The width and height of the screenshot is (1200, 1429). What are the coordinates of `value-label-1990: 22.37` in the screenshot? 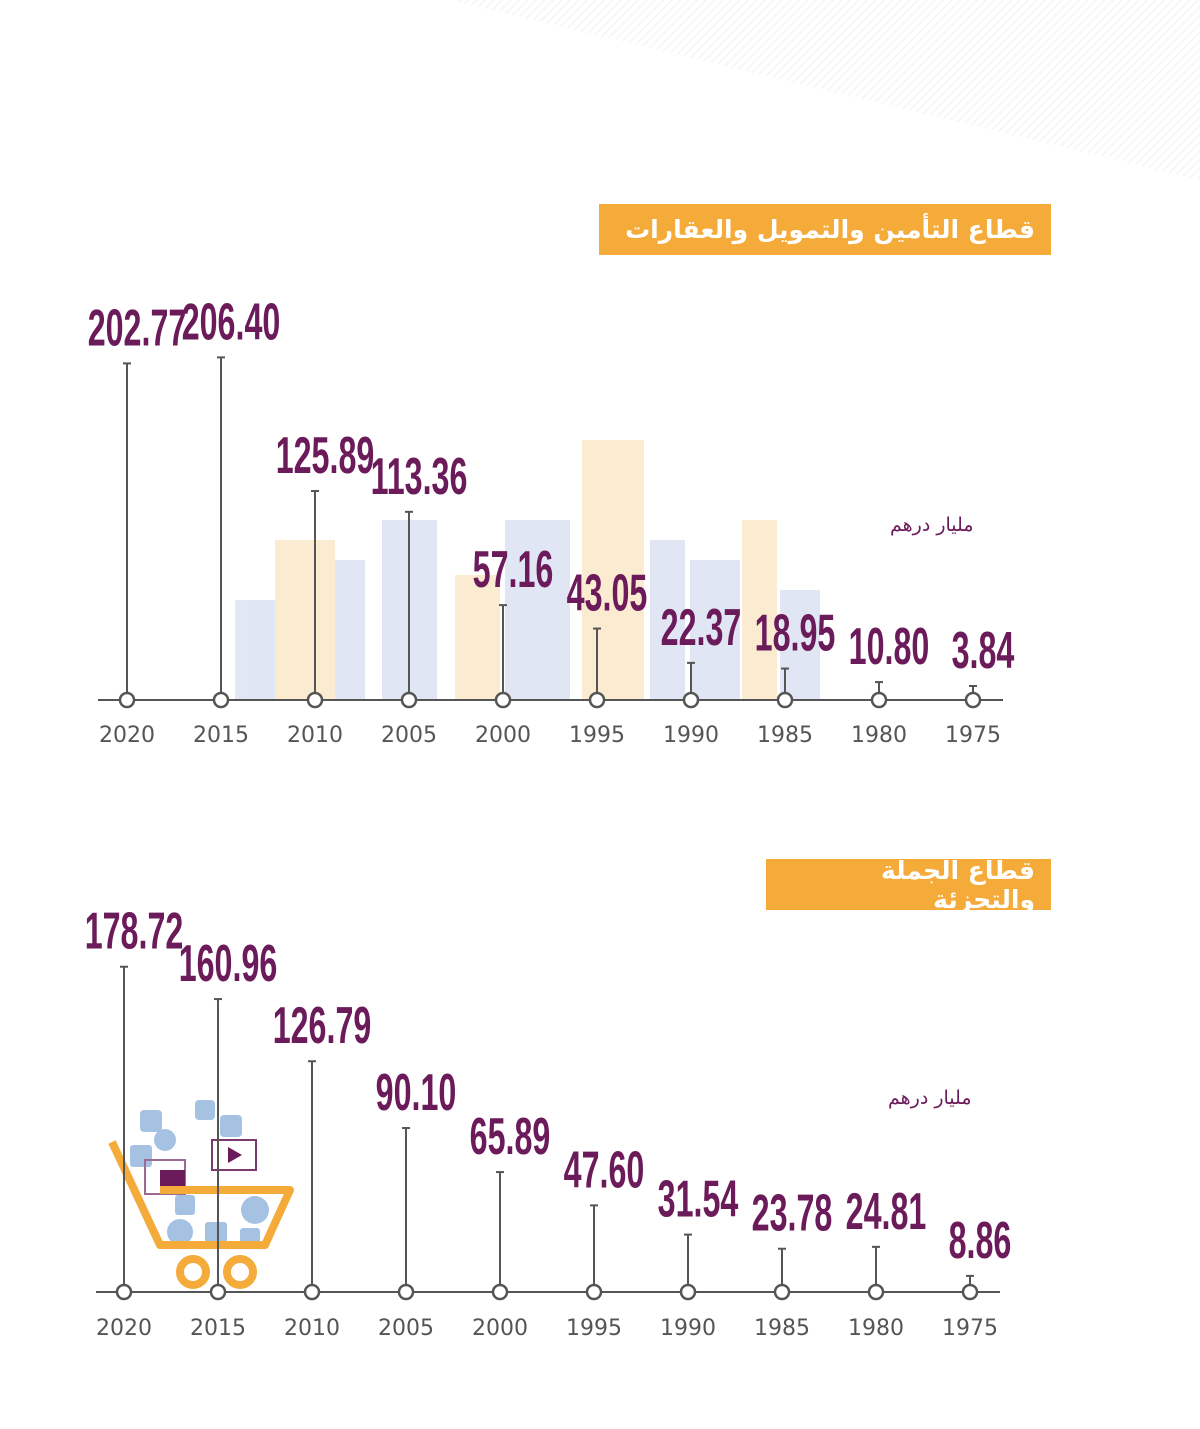 It's located at (701, 628).